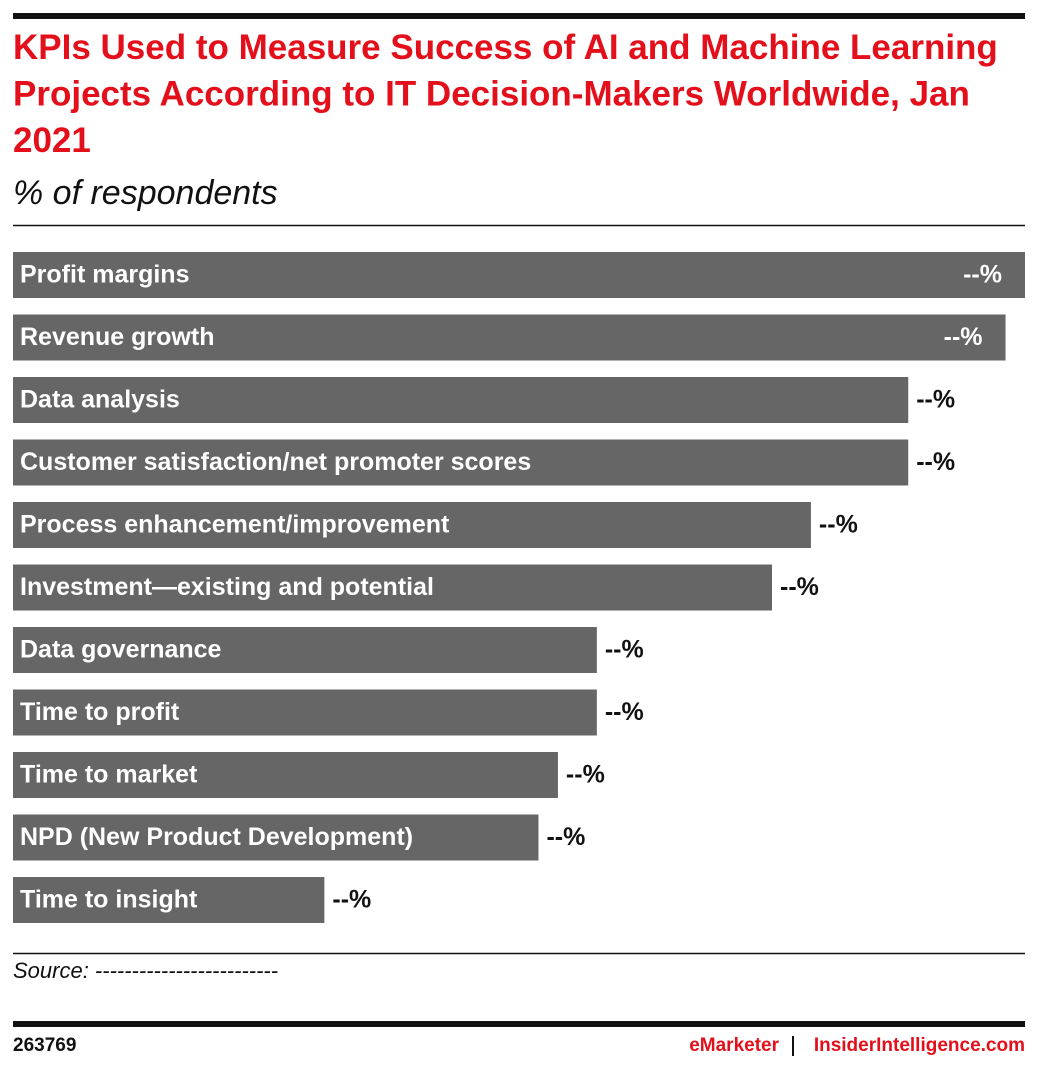  I want to click on bar-label: Time to insight, so click(109, 900).